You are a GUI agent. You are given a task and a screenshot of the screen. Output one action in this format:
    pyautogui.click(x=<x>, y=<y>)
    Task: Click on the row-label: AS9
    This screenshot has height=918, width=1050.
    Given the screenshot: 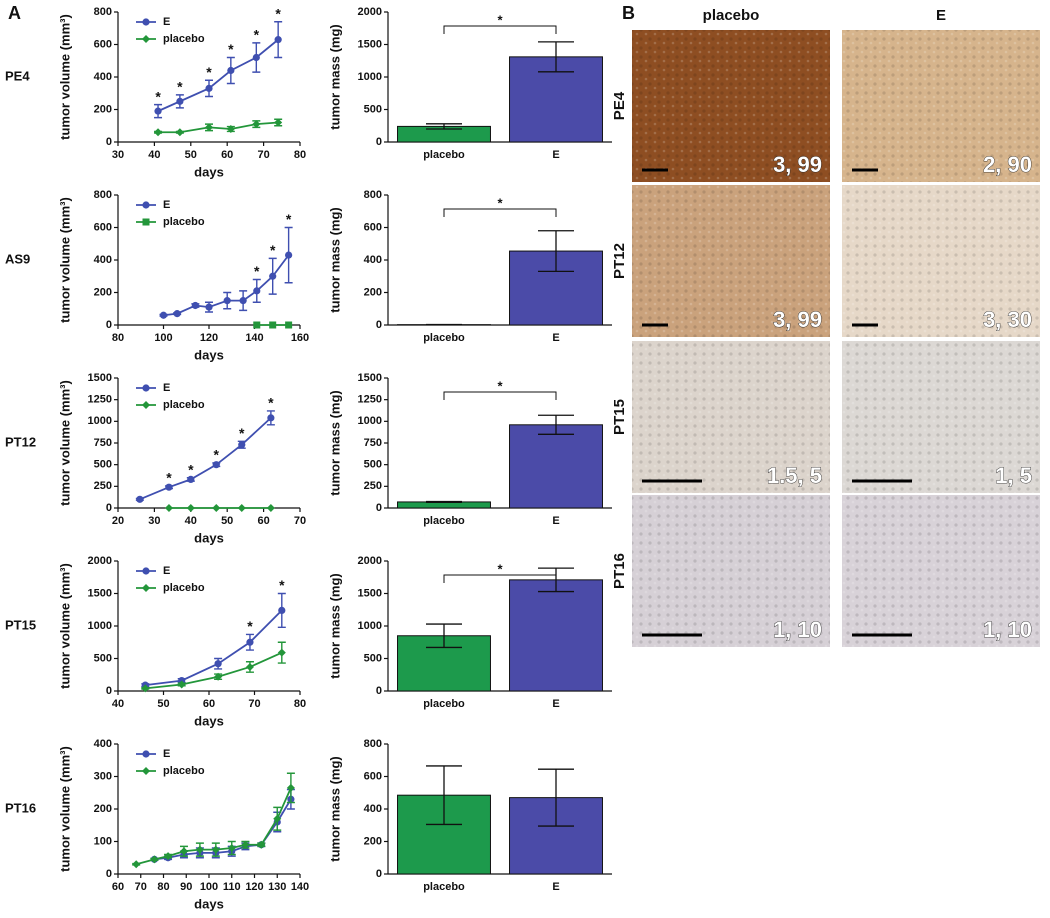 What is the action you would take?
    pyautogui.click(x=17, y=258)
    